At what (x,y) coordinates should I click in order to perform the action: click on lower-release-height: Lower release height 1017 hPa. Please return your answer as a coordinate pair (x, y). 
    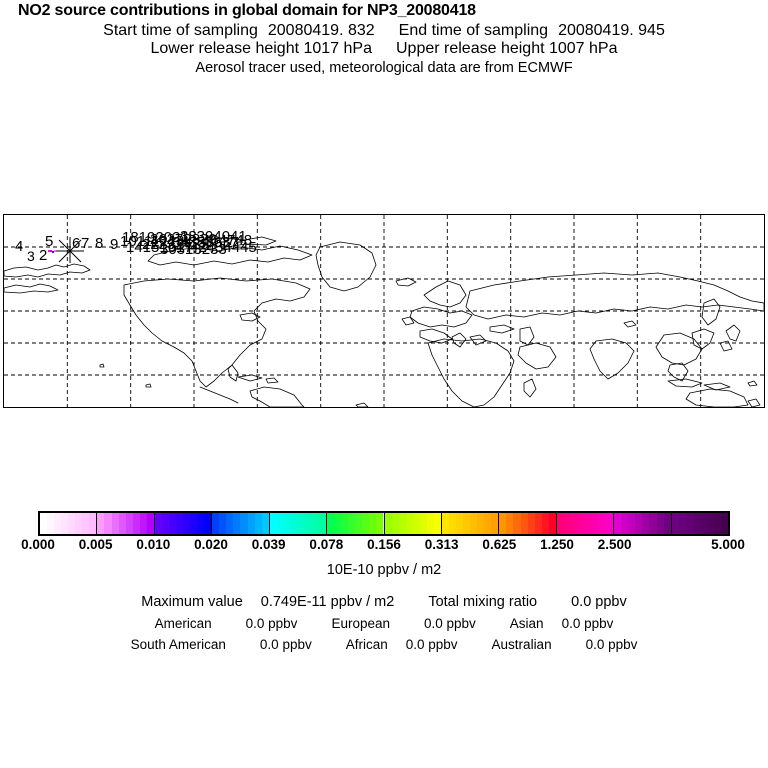
    Looking at the image, I should click on (261, 48).